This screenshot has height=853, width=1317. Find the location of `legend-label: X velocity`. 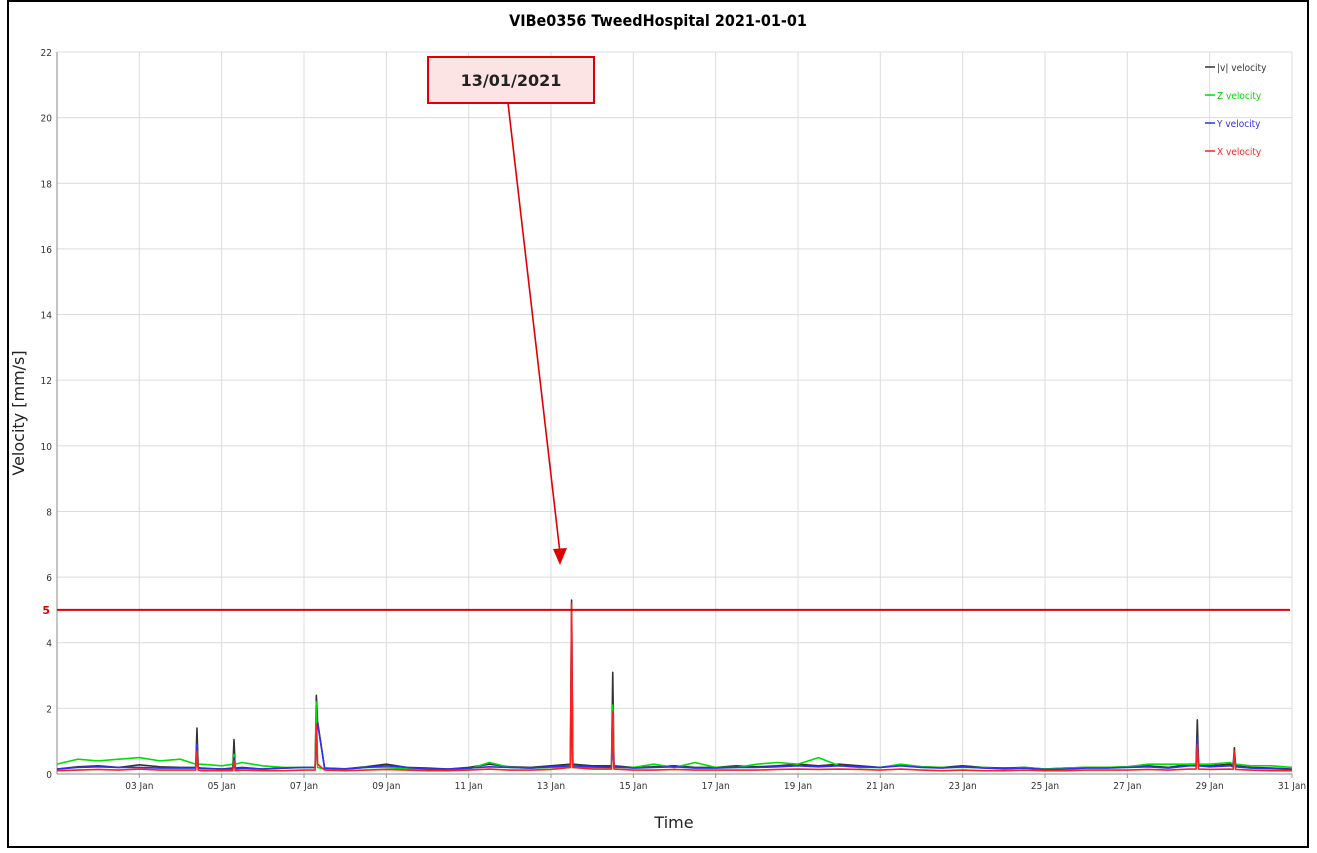

legend-label: X velocity is located at coordinates (1239, 152).